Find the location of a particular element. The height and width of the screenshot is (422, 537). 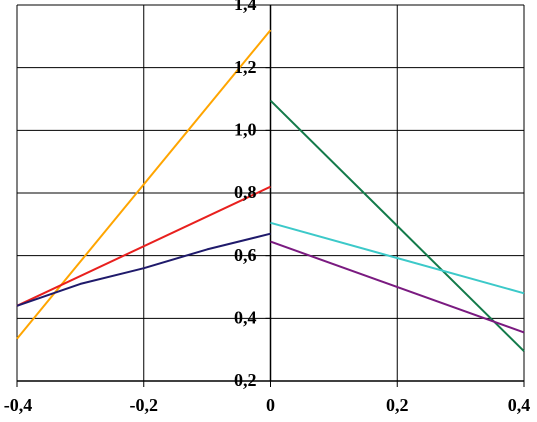

x-tick-label: 0,4 is located at coordinates (519, 405).